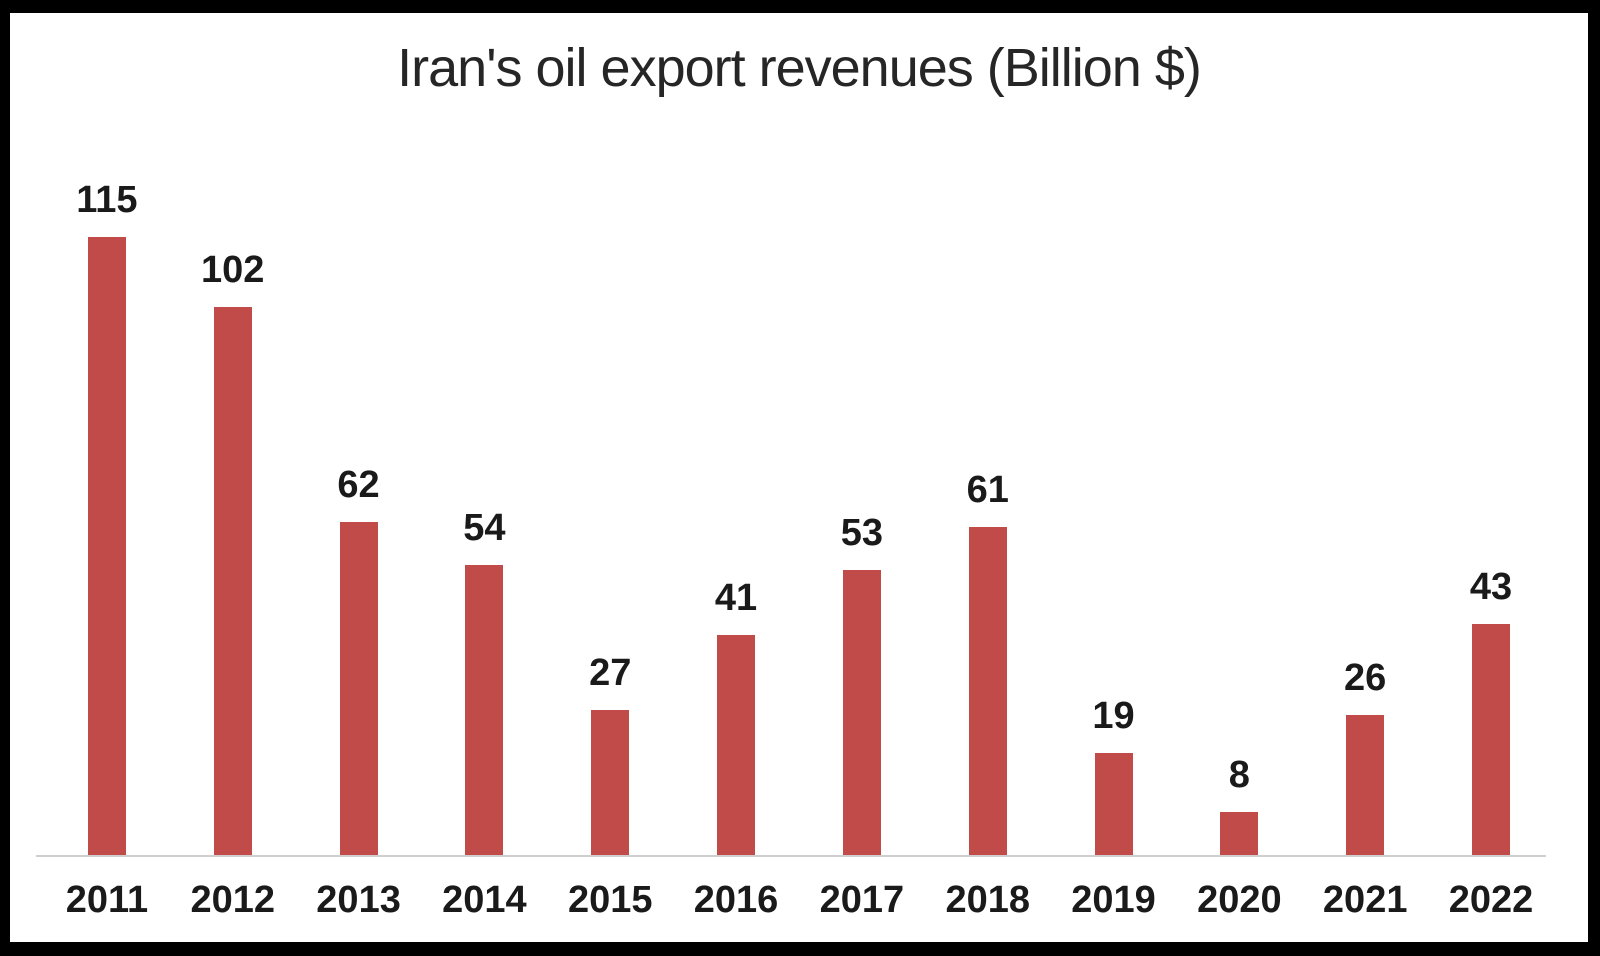  I want to click on bar-column: 102, so click(233, 499).